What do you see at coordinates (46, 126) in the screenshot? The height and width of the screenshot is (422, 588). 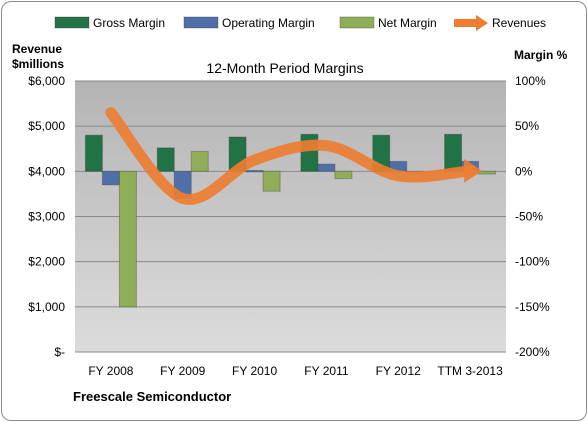 I see `left-tick-label: $5,000` at bounding box center [46, 126].